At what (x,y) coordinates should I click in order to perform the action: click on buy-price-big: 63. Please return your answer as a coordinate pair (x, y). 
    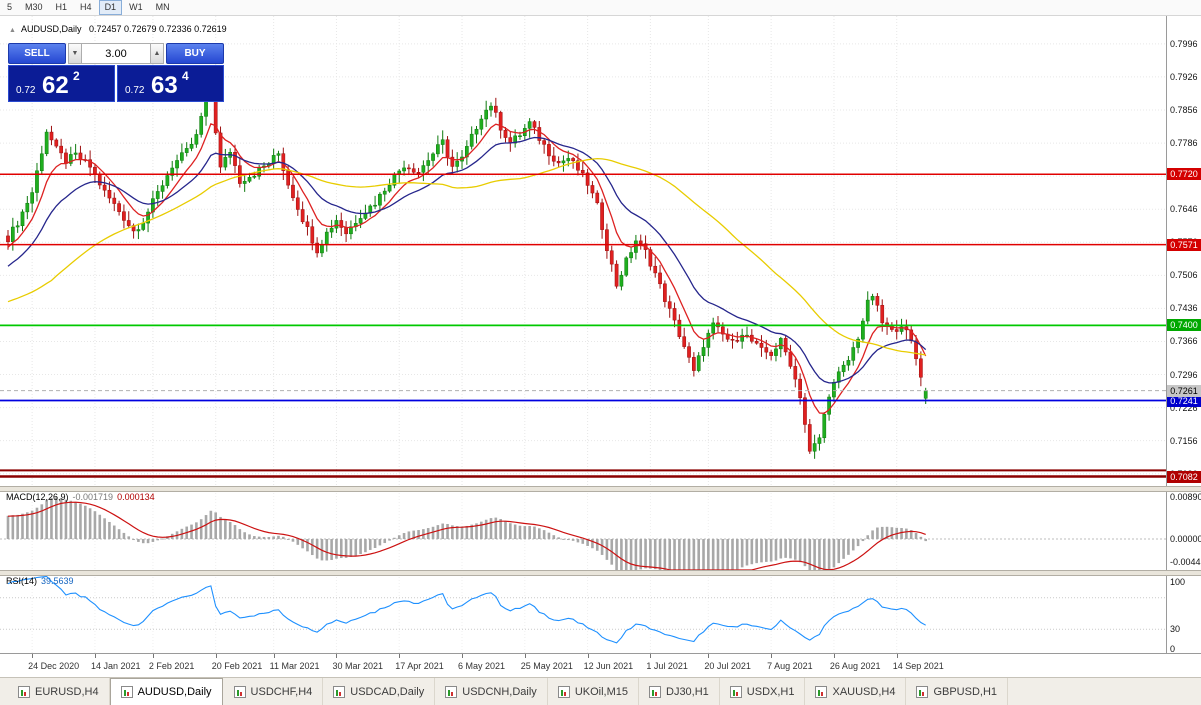
    Looking at the image, I should click on (164, 85).